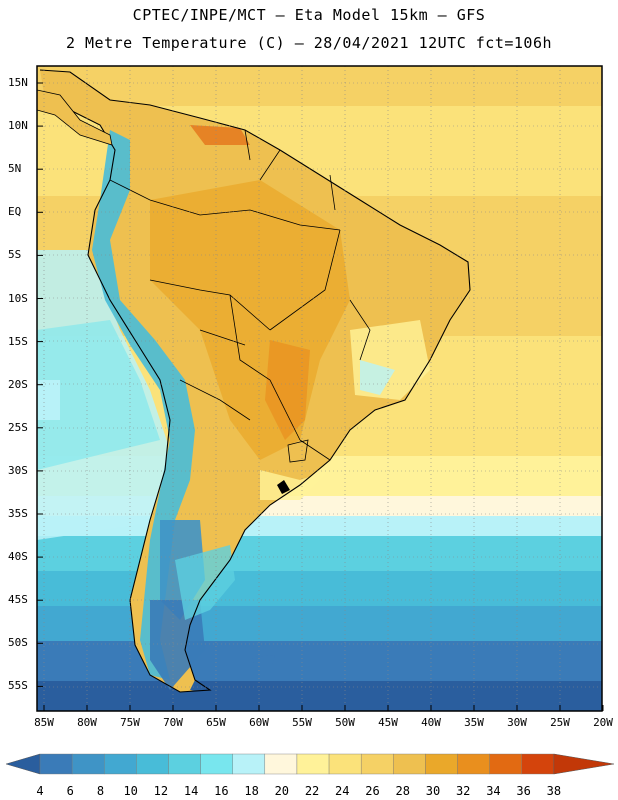  I want to click on lat-label: 45S, so click(18, 600).